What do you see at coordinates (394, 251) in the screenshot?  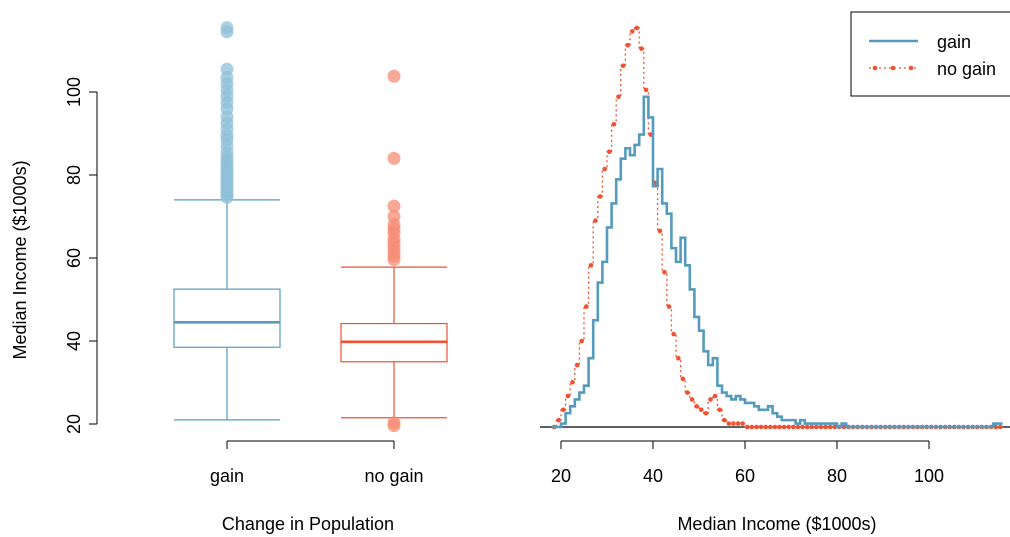 I see `box-no-gain` at bounding box center [394, 251].